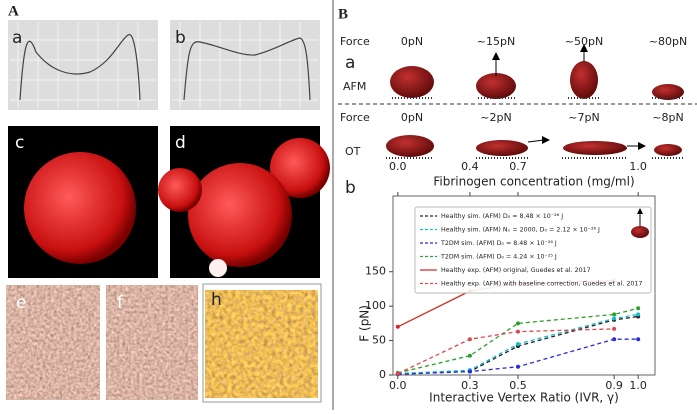 The width and height of the screenshot is (697, 414). Describe the element at coordinates (533, 182) in the screenshot. I see `x2-axis-label: Fibrinogen concentration (mg/ml)` at that location.